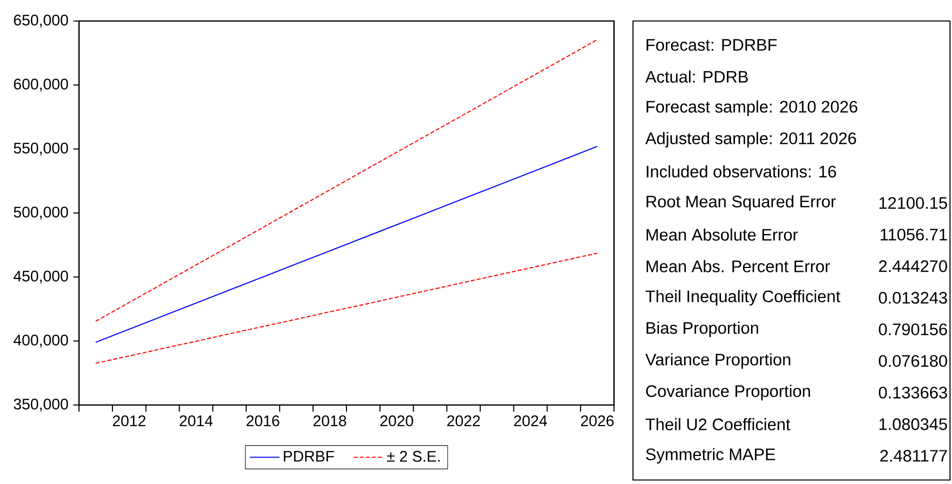 The width and height of the screenshot is (952, 484). What do you see at coordinates (41, 405) in the screenshot?
I see `y-tick-label: 350,000` at bounding box center [41, 405].